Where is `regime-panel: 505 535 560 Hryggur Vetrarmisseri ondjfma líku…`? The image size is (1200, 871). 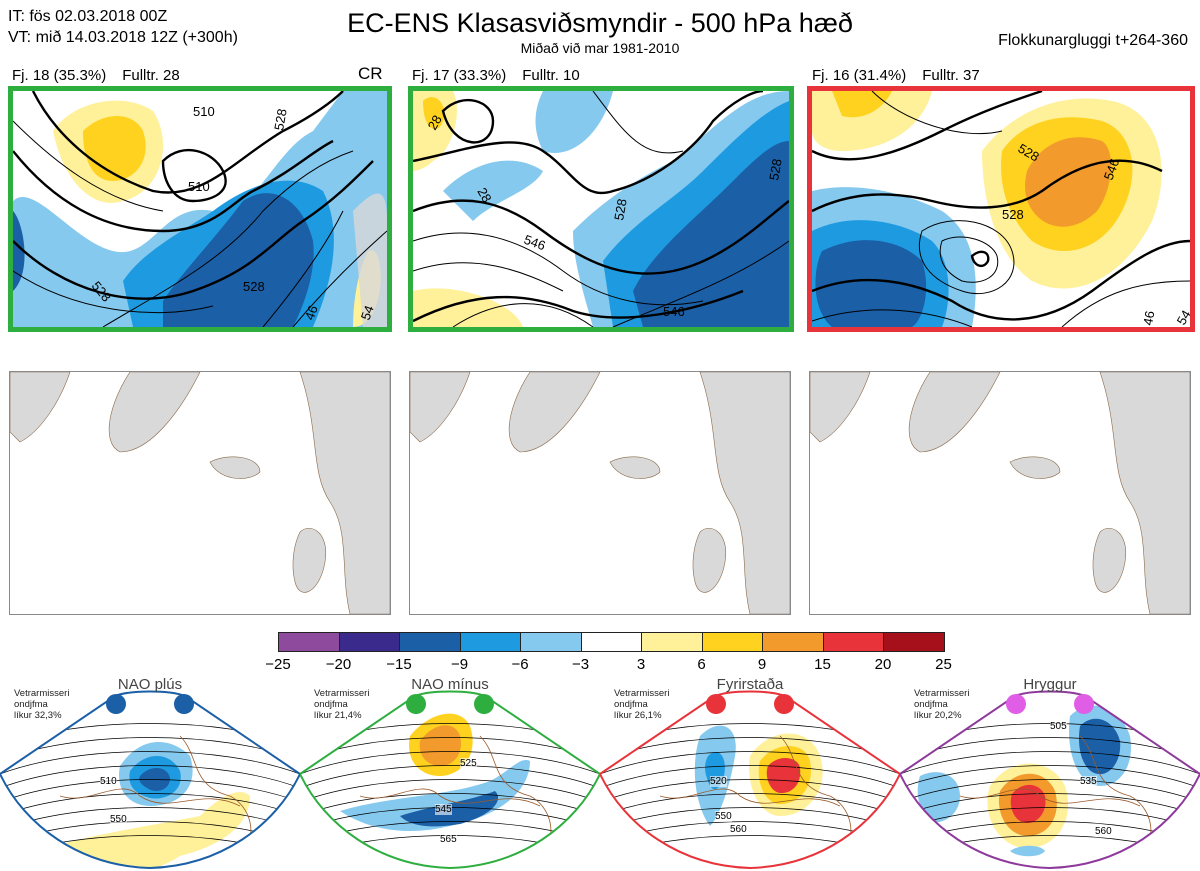
regime-panel: 505 535 560 Hryggur Vetrarmisseri ondjfma líku… is located at coordinates (1050, 773).